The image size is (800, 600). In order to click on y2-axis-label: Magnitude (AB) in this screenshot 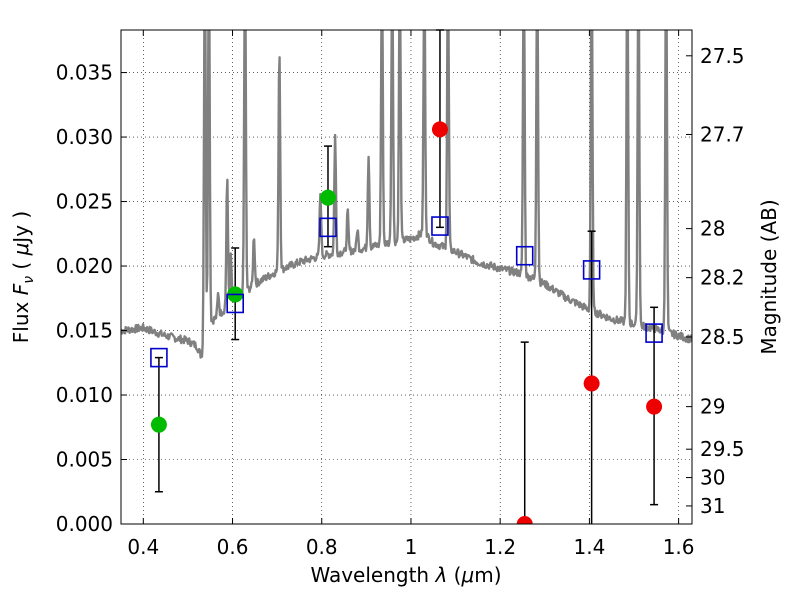, I will do `click(769, 276)`.